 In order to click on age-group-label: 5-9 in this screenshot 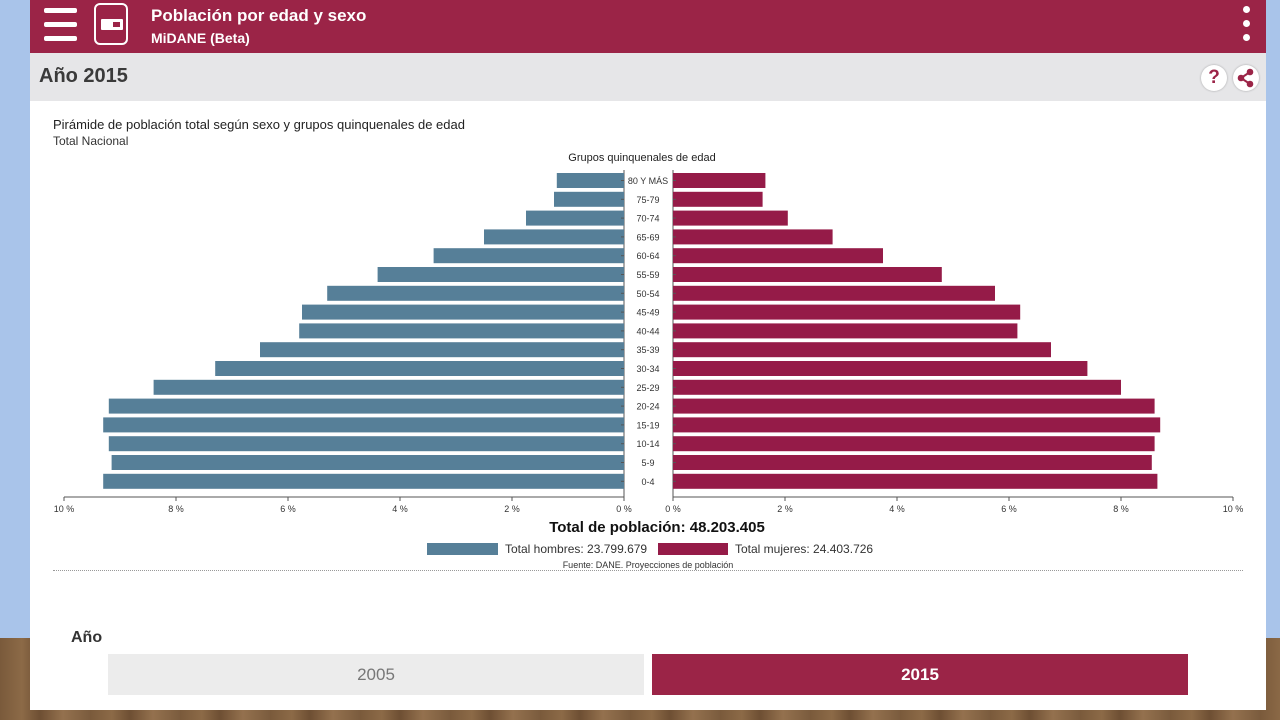, I will do `click(647, 463)`.